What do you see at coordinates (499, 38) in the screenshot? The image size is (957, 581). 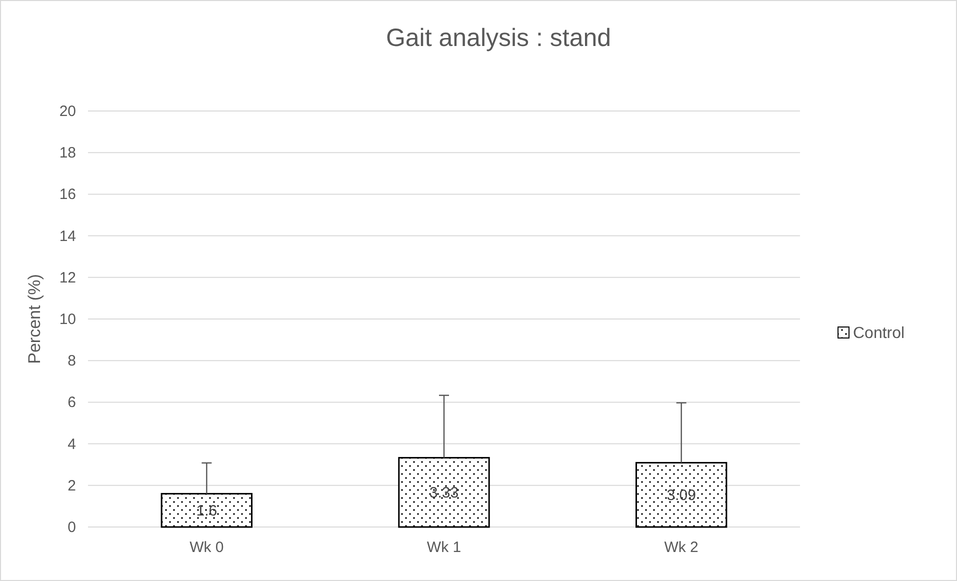 I see `chart-title: Gait analysis : stand` at bounding box center [499, 38].